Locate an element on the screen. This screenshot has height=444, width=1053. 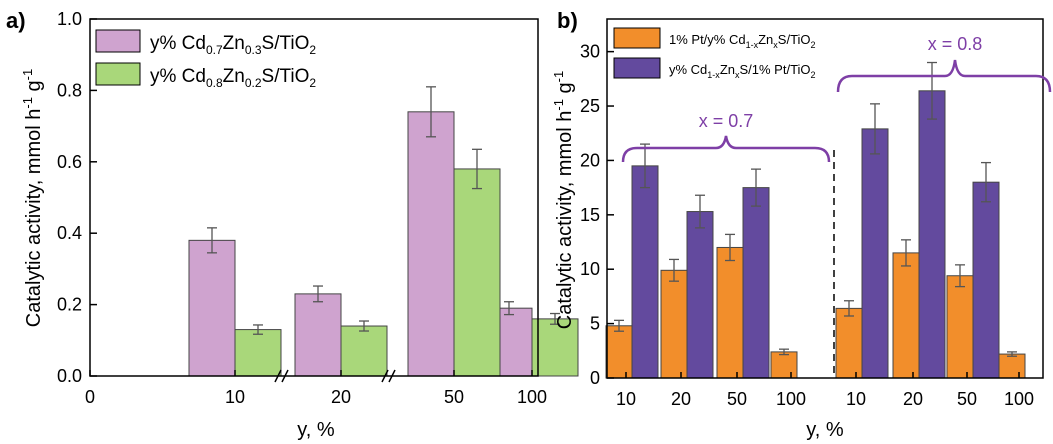
panel-a-ytick-label: 0.0 is located at coordinates (69, 376).